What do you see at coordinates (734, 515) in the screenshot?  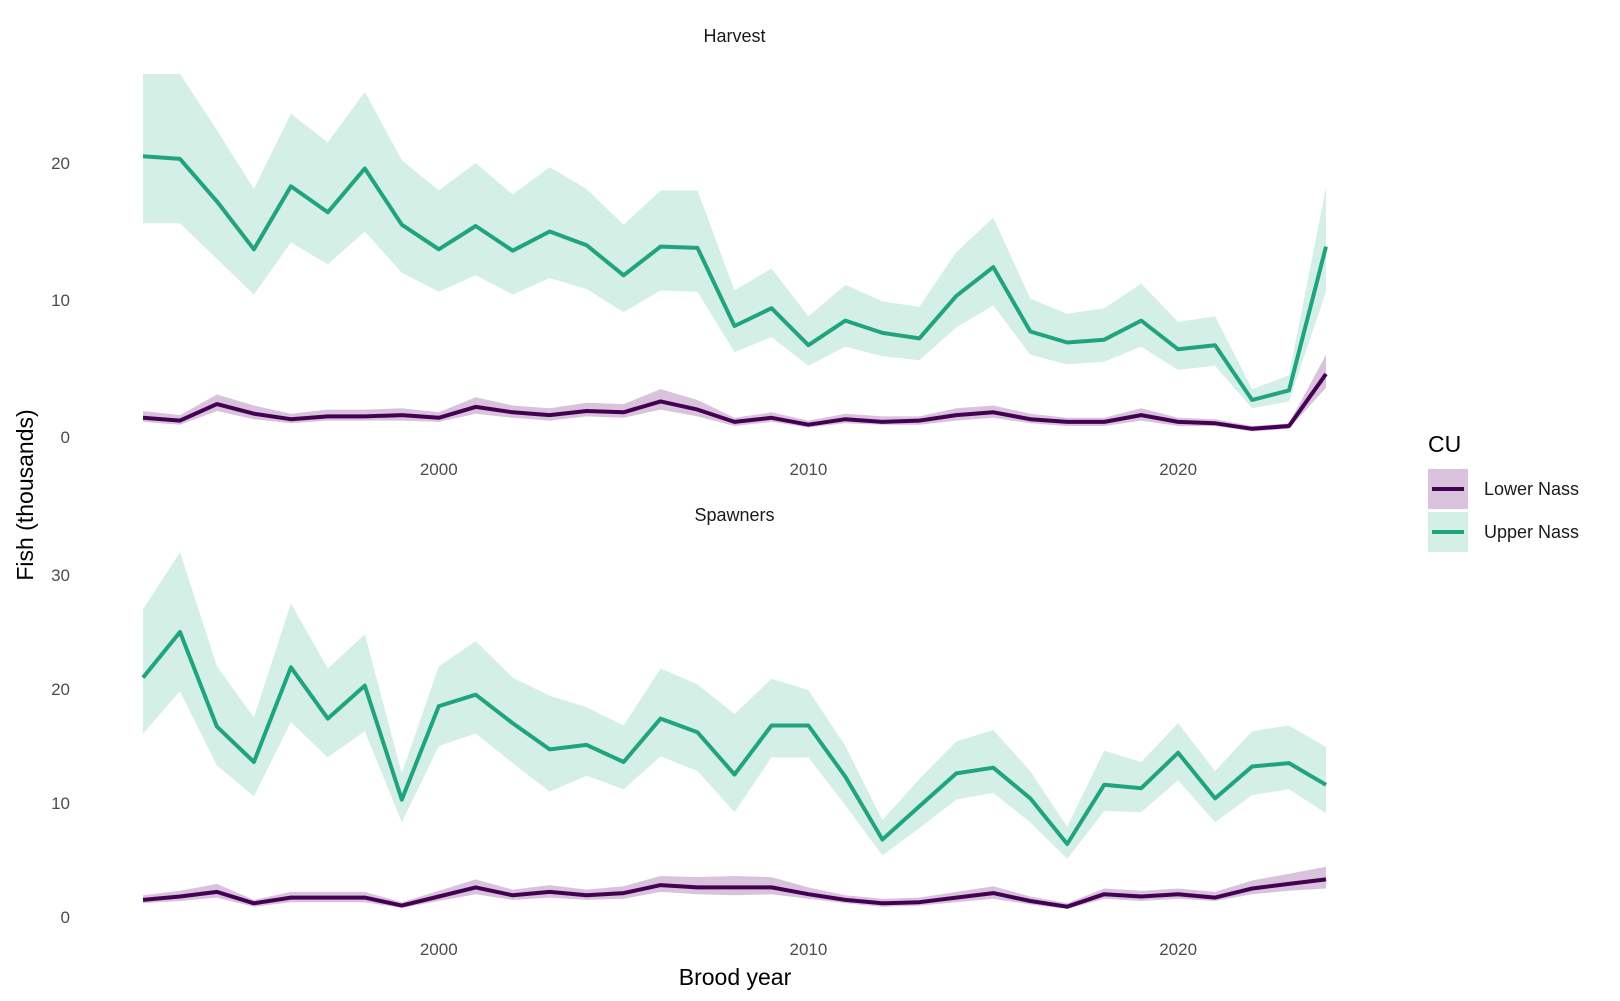 I see `spawners-panel-title: Spawners` at bounding box center [734, 515].